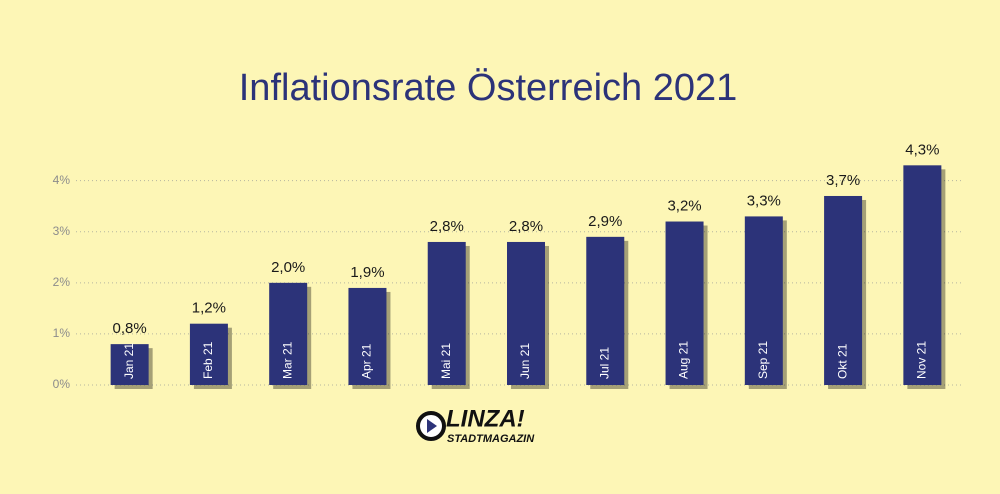 The height and width of the screenshot is (494, 1000). Describe the element at coordinates (432, 426) in the screenshot. I see `logo-play` at that location.